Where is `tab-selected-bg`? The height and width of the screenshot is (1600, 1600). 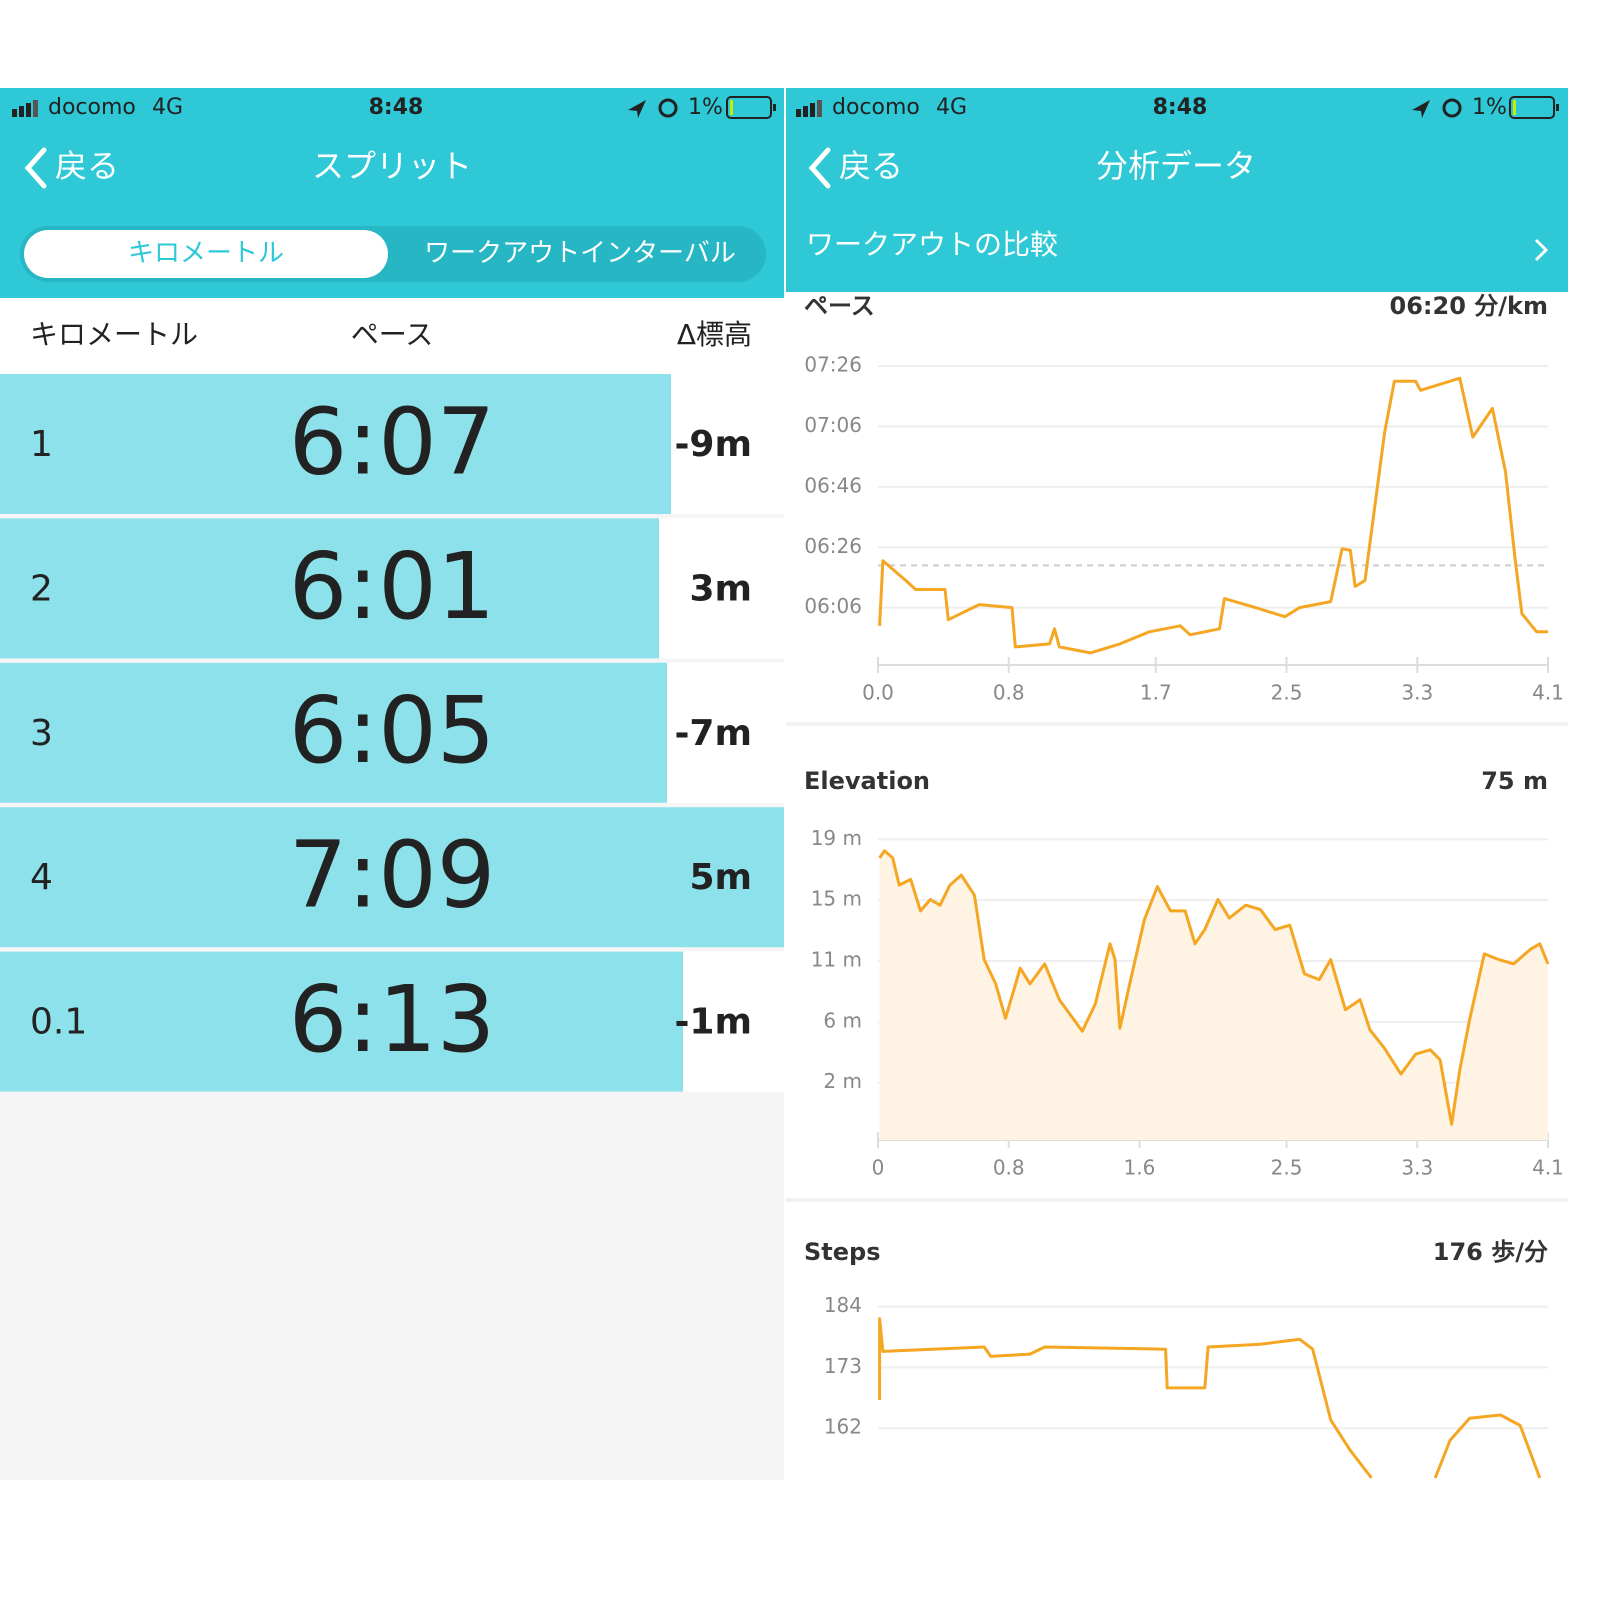
tab-selected-bg is located at coordinates (206, 254).